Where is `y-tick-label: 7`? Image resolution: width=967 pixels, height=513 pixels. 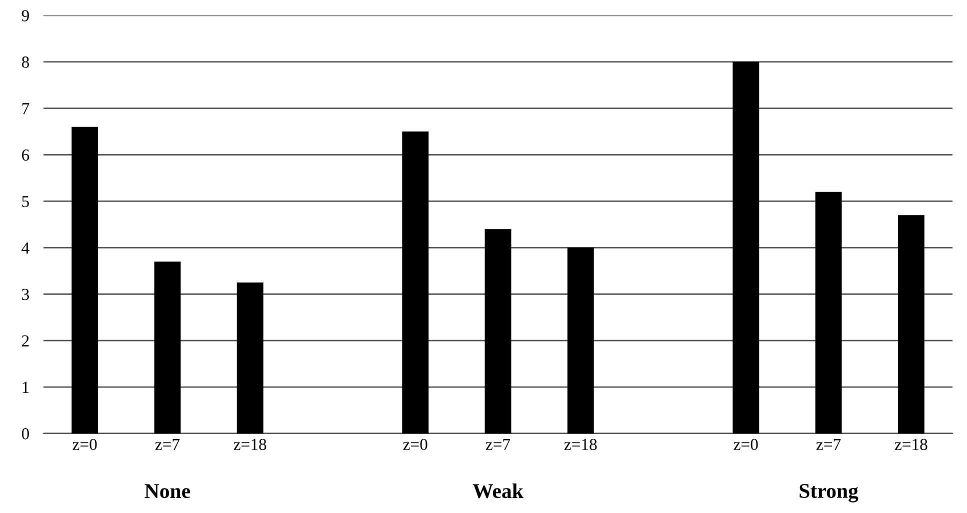 y-tick-label: 7 is located at coordinates (26, 108).